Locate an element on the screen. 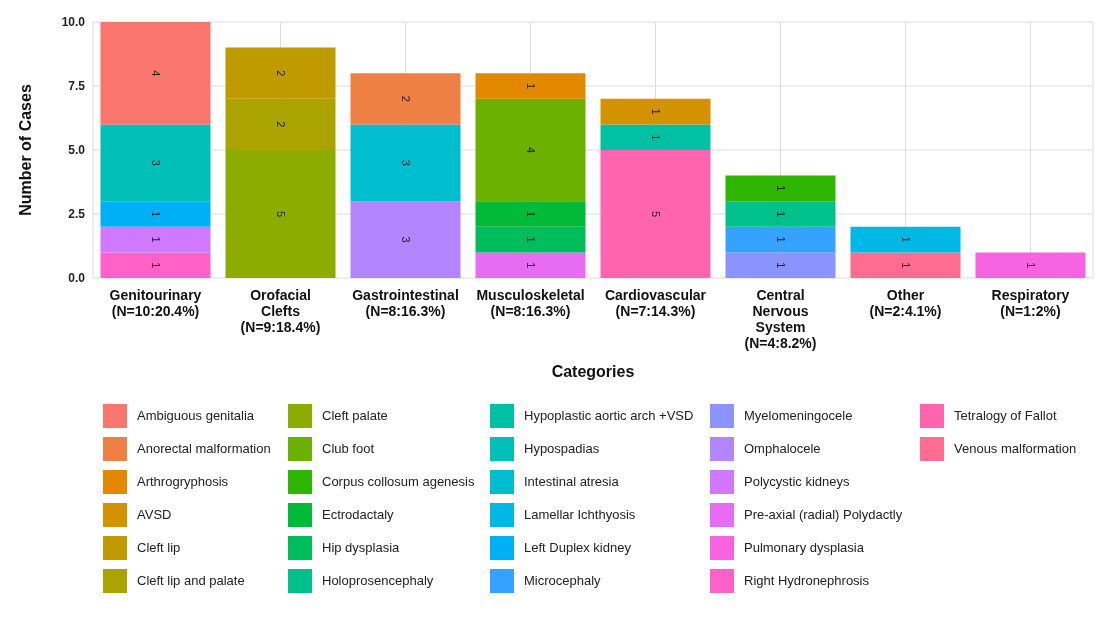 The image size is (1098, 620). legend-label: Left Duplex kidney is located at coordinates (577, 547).